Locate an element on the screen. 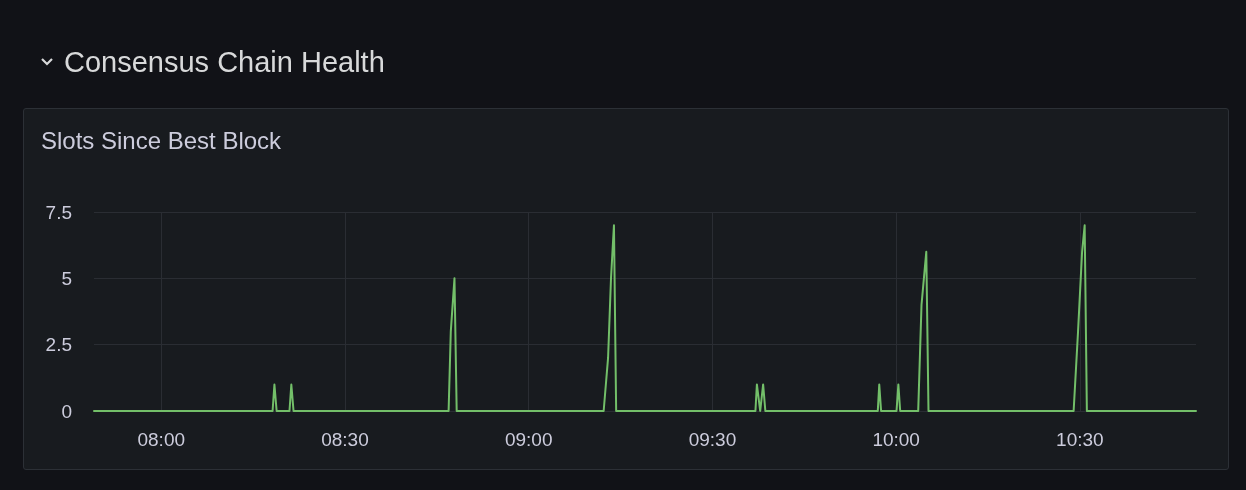 The image size is (1246, 490). x-tick-label: 09:30 is located at coordinates (712, 439).